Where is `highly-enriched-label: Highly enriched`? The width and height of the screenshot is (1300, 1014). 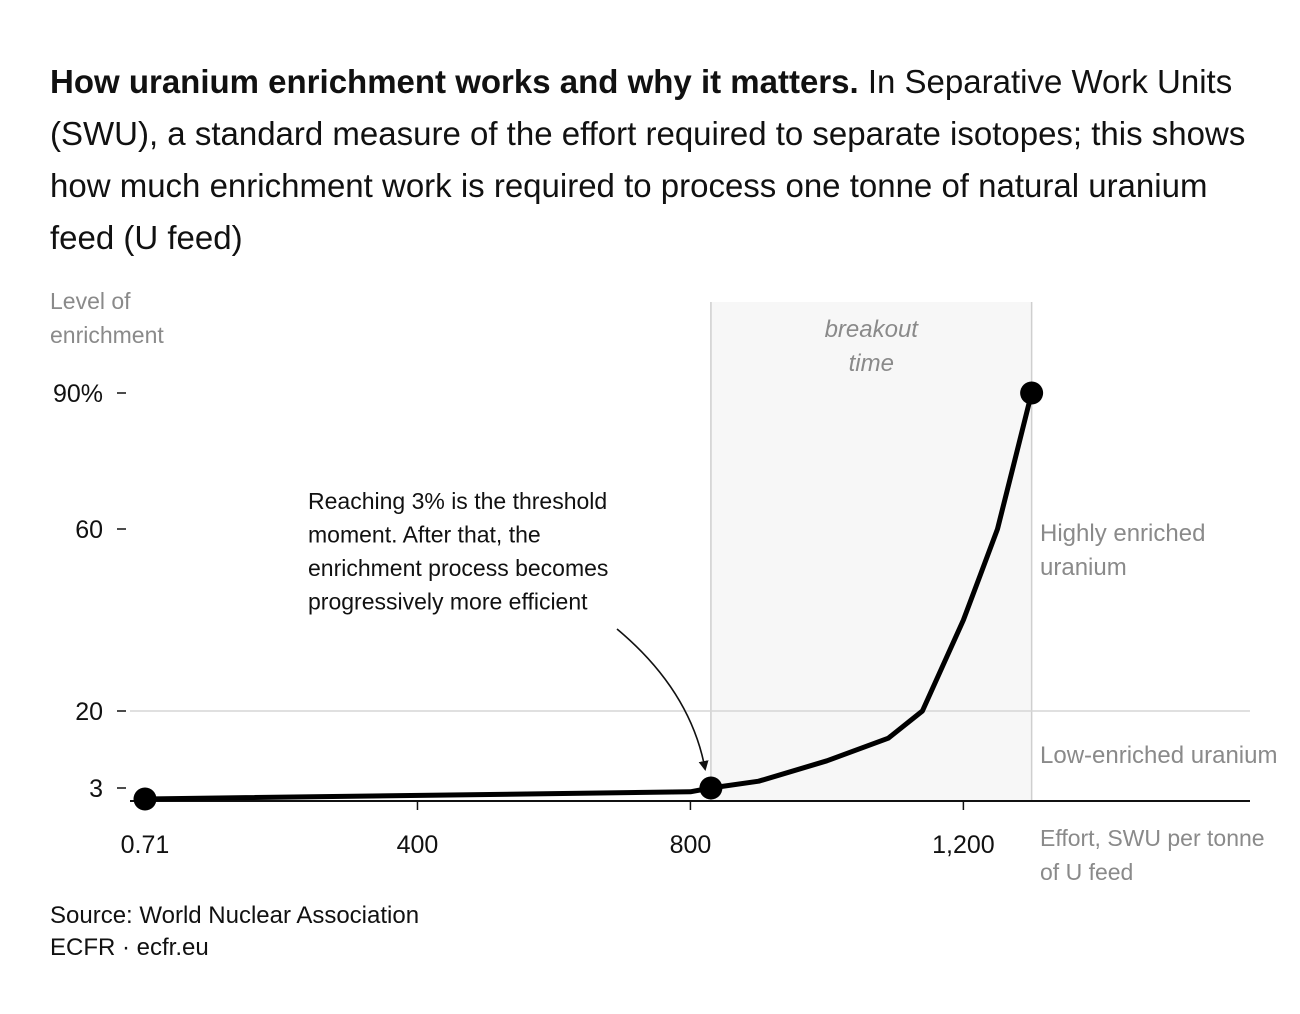 highly-enriched-label: Highly enriched is located at coordinates (1122, 533).